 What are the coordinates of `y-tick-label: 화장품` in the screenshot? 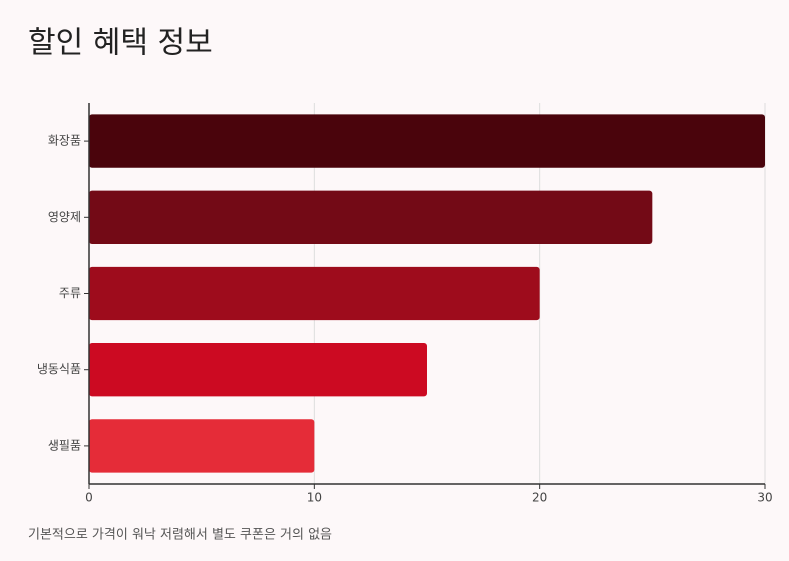 It's located at (64, 141).